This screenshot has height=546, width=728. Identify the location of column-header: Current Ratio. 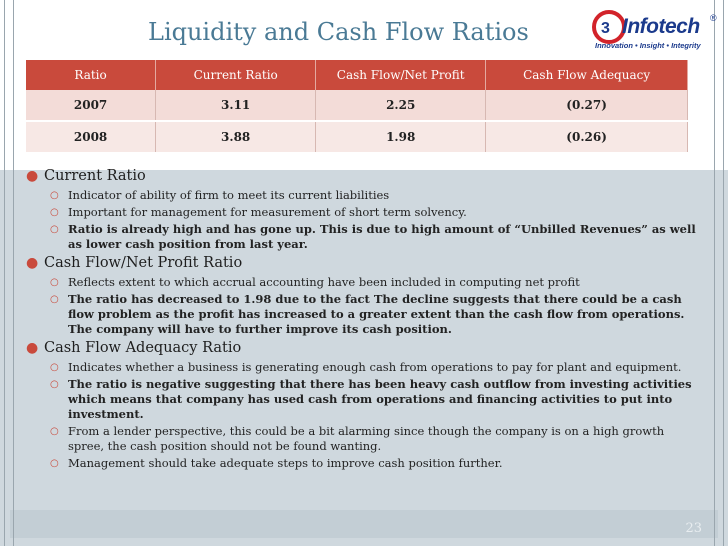
(236, 75).